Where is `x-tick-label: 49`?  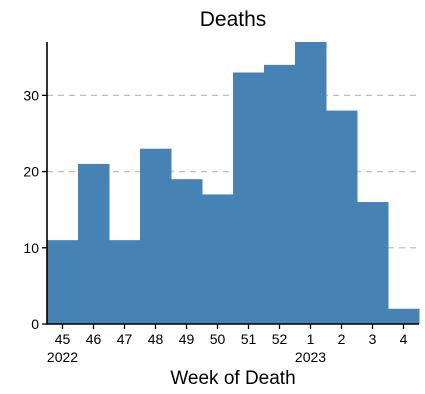
x-tick-label: 49 is located at coordinates (187, 339).